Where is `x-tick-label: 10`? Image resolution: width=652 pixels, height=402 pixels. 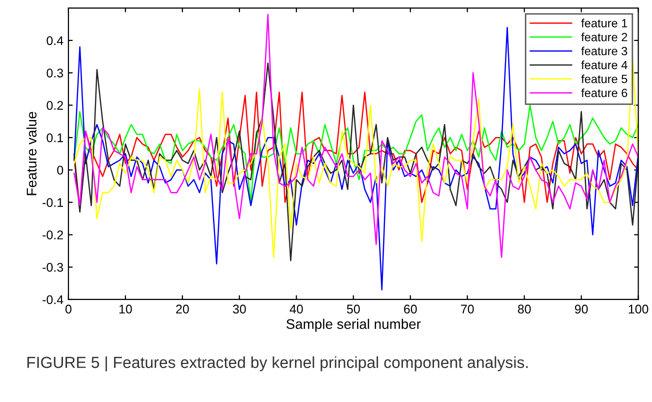
x-tick-label: 10 is located at coordinates (125, 309).